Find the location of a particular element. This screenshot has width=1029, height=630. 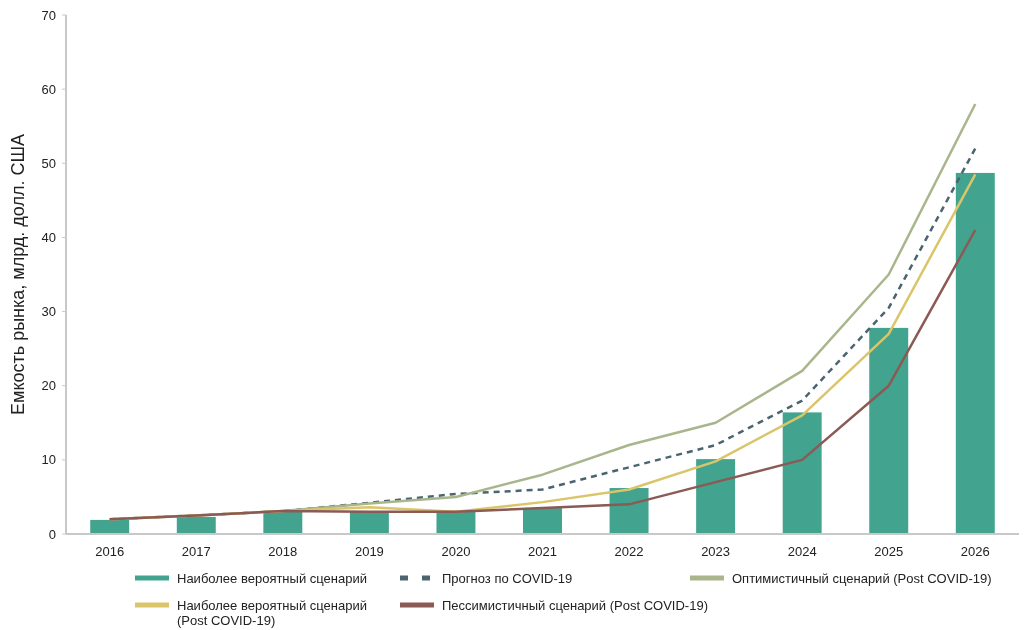

x-tick-label: 2016 is located at coordinates (110, 551).